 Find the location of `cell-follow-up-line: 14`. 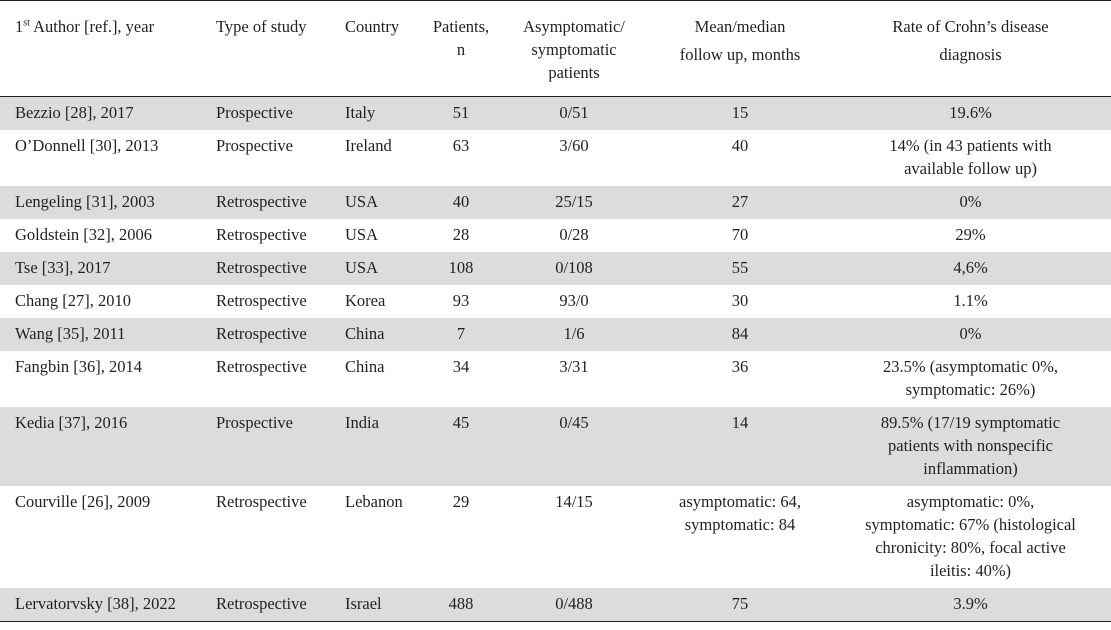

cell-follow-up-line: 14 is located at coordinates (740, 422).